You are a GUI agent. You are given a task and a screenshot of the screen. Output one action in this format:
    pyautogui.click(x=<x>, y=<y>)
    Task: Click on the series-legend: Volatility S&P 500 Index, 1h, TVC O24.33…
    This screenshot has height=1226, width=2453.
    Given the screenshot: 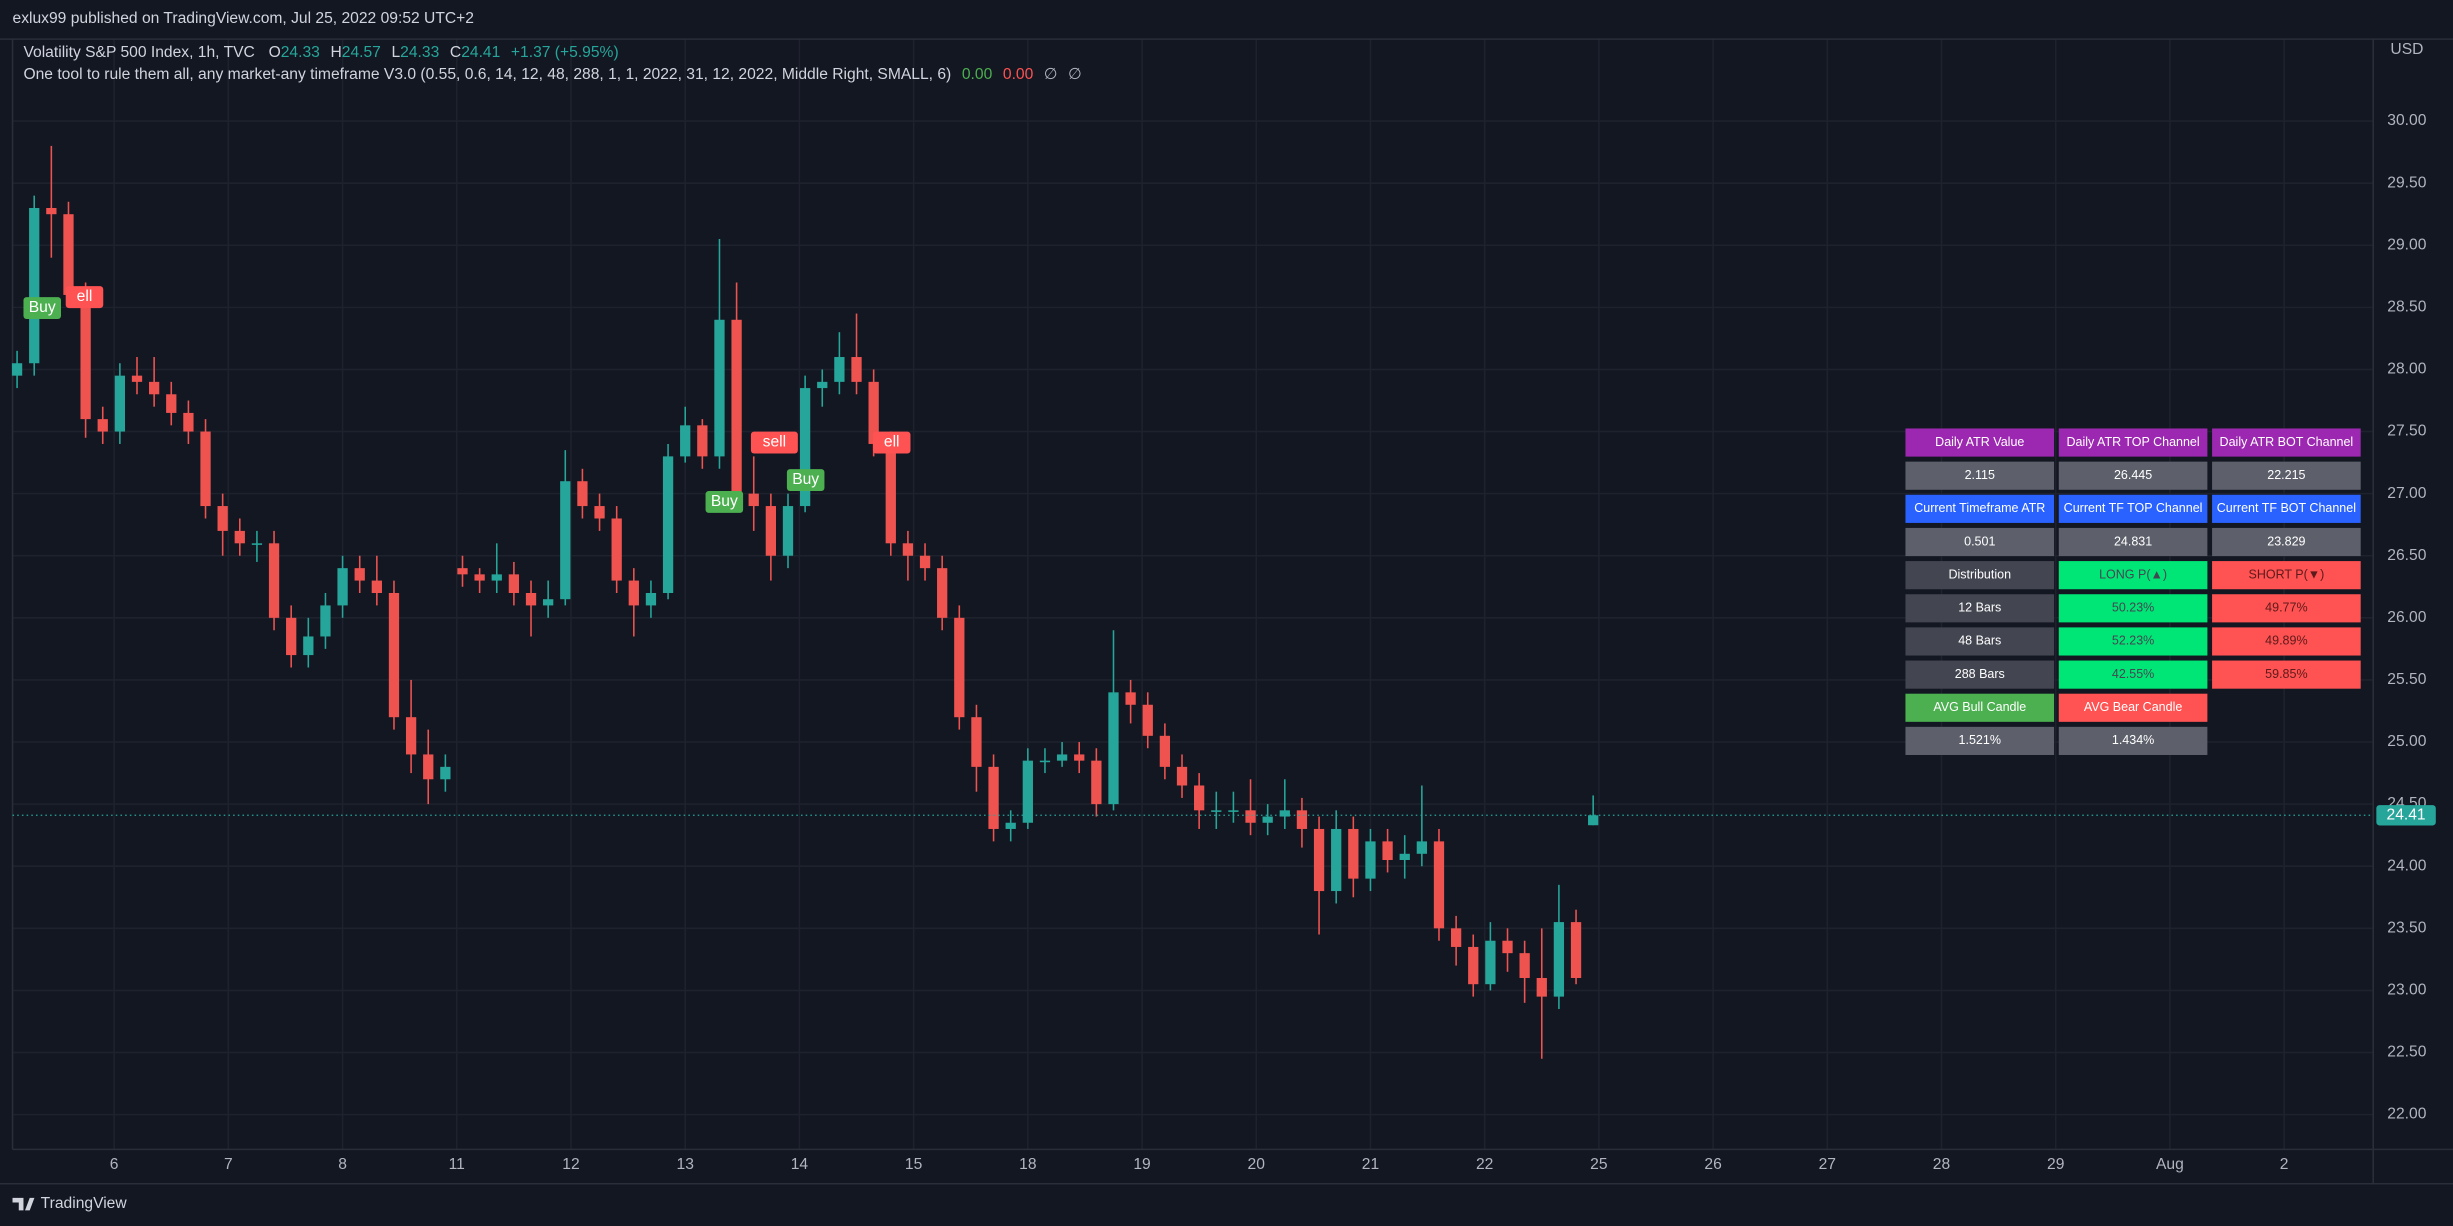 What is the action you would take?
    pyautogui.click(x=320, y=52)
    